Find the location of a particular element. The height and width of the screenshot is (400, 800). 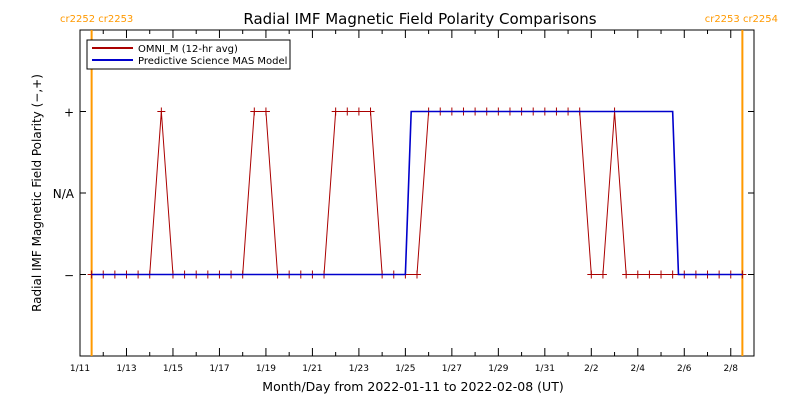

carrington-marker-label: cr2252 cr2253 is located at coordinates (96, 19).